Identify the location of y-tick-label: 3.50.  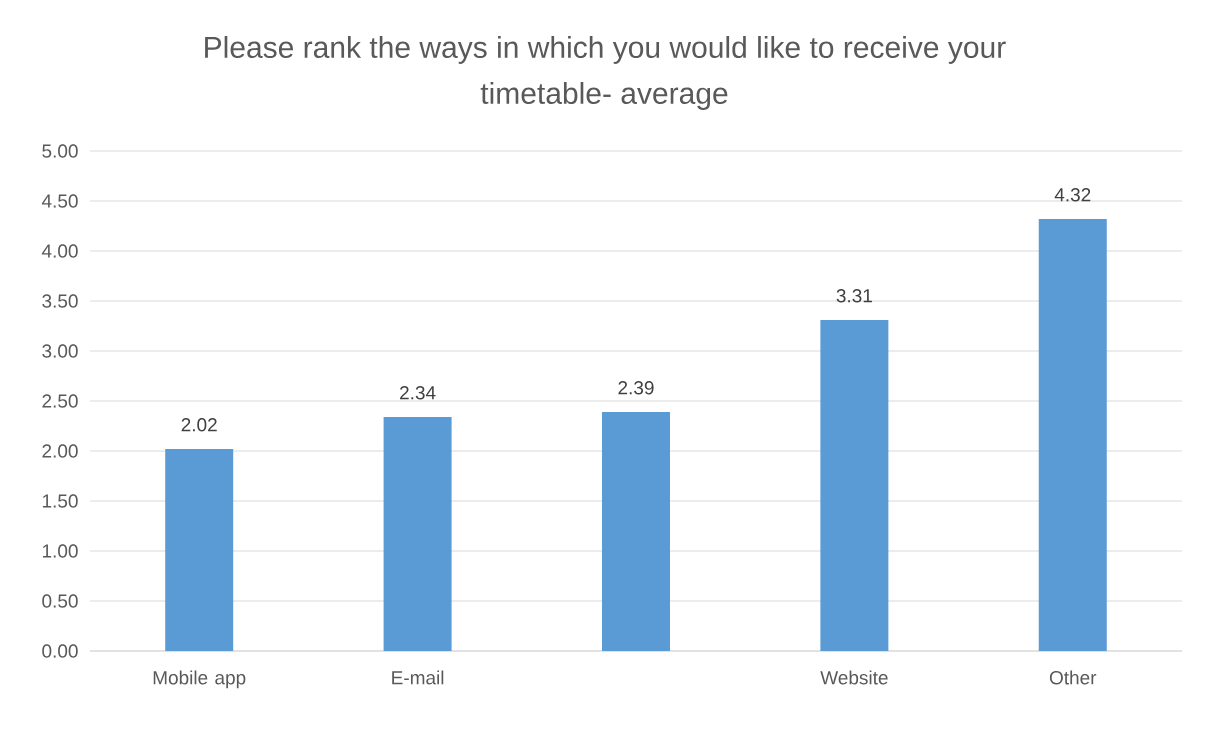
(60, 301).